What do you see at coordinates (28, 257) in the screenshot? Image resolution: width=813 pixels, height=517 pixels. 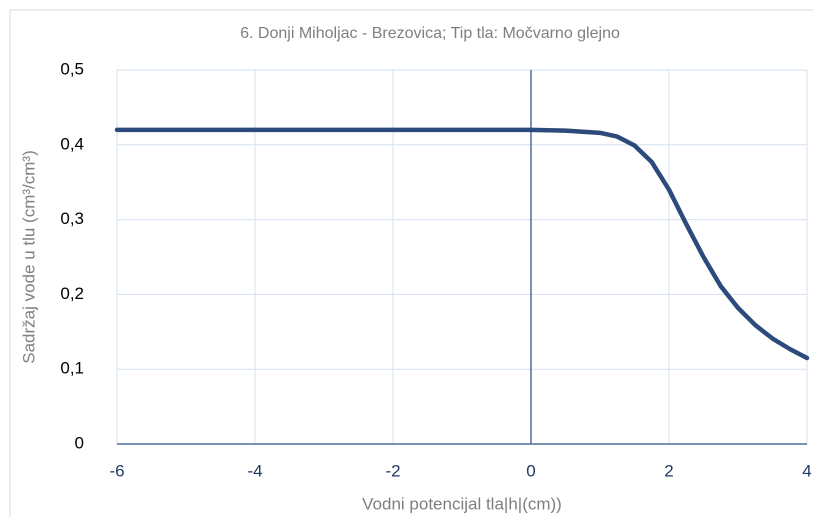 I see `y-axis-label: Sadržaj vode u tlu (cm³/cm³)` at bounding box center [28, 257].